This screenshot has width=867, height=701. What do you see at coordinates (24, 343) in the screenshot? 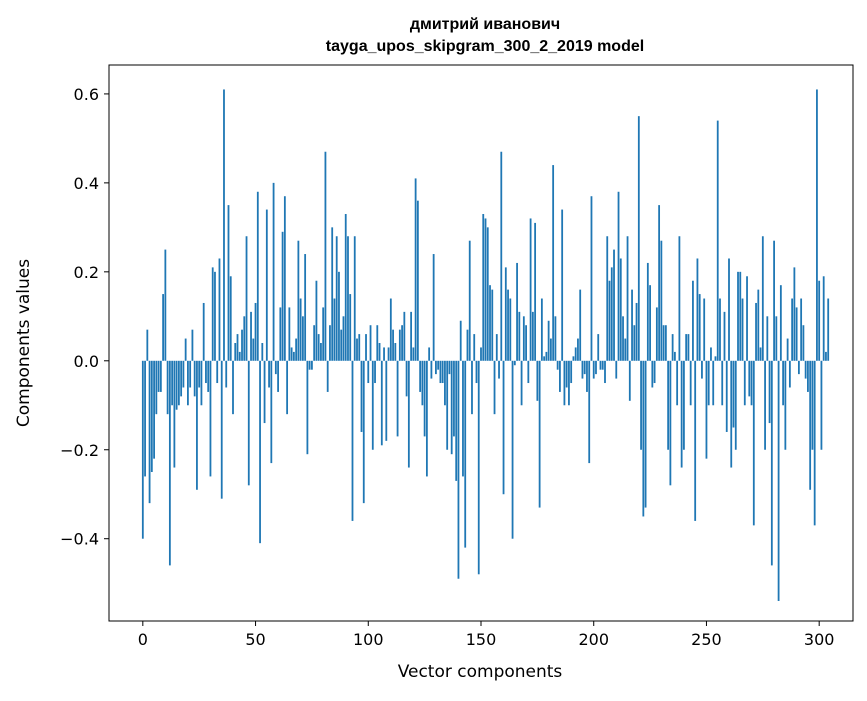
I see `y-axis-label: Components values` at bounding box center [24, 343].